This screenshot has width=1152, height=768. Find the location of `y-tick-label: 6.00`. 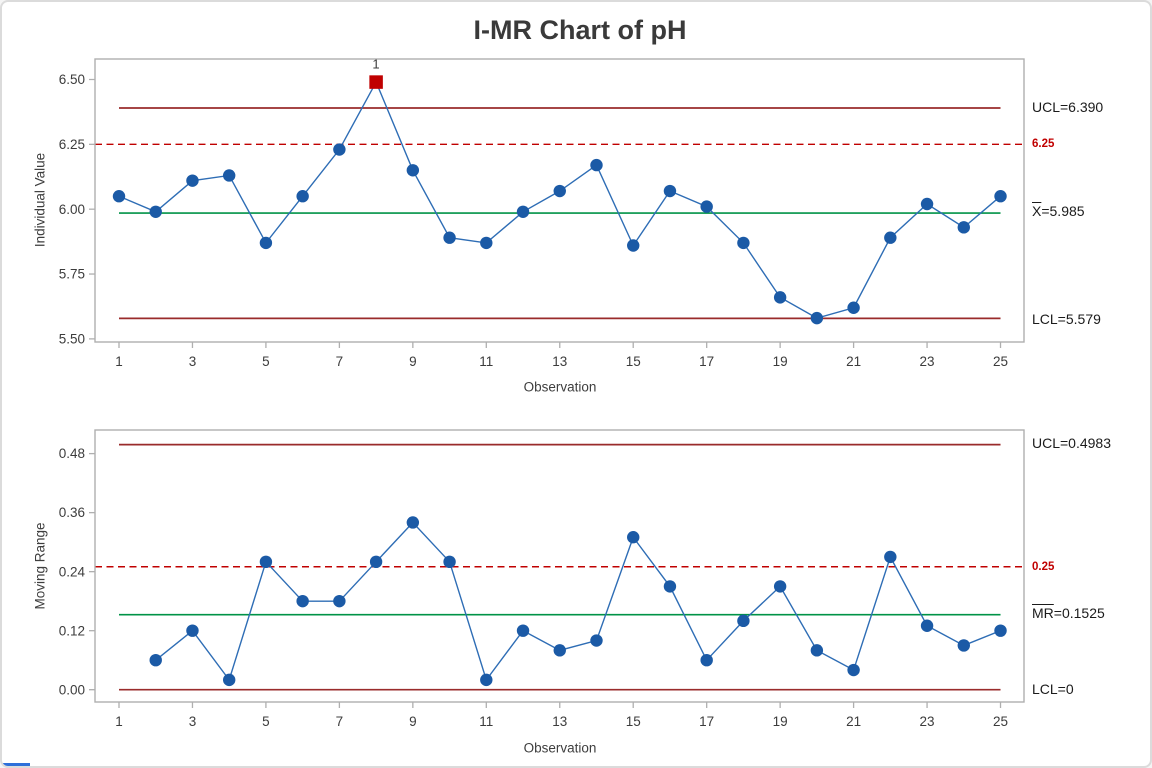

y-tick-label: 6.00 is located at coordinates (72, 209).